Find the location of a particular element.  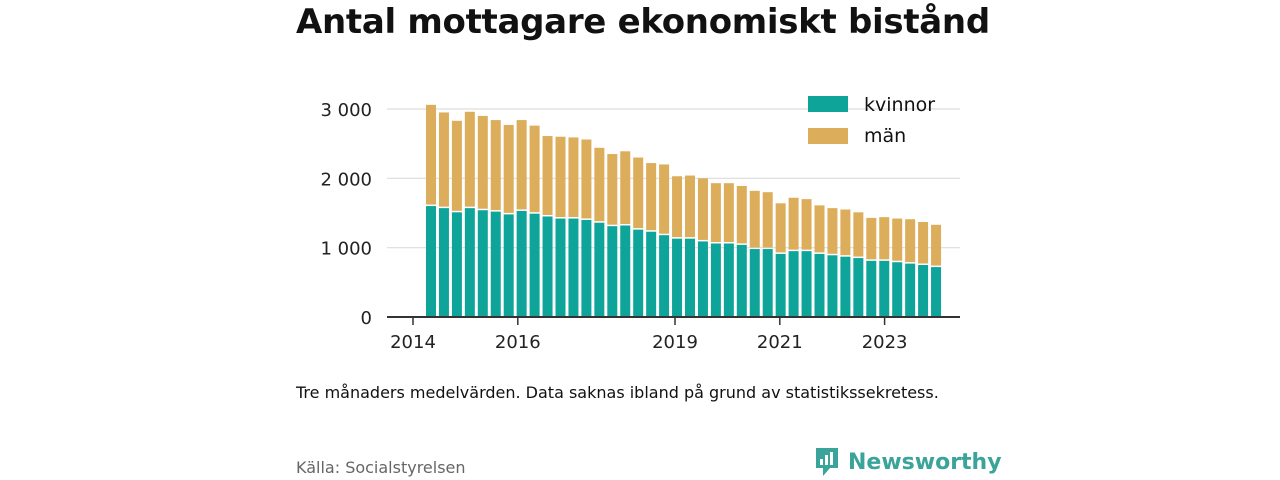

legend-swatch-man is located at coordinates (828, 136).